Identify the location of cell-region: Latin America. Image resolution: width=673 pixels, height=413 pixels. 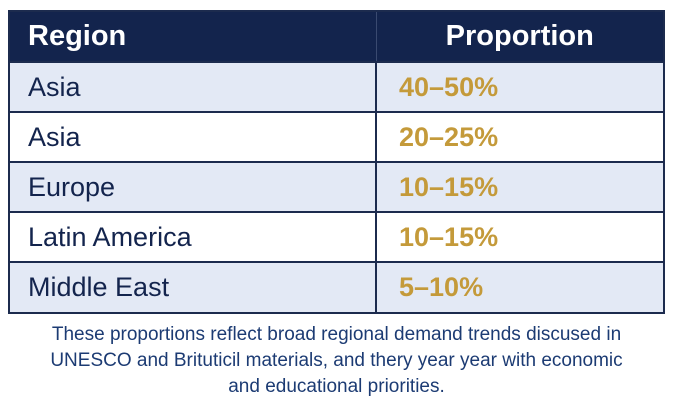
(193, 236).